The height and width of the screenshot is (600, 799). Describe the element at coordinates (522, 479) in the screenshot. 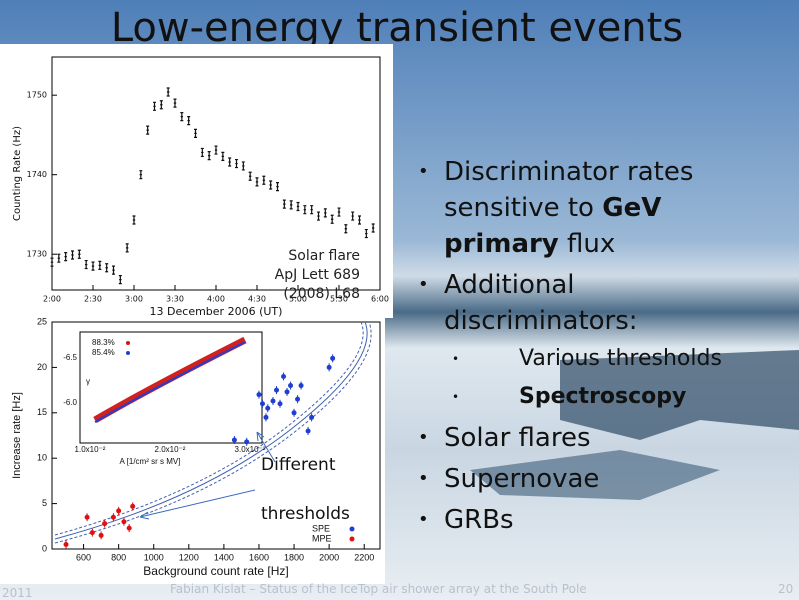

I see `bullet-text: Supernovae` at that location.